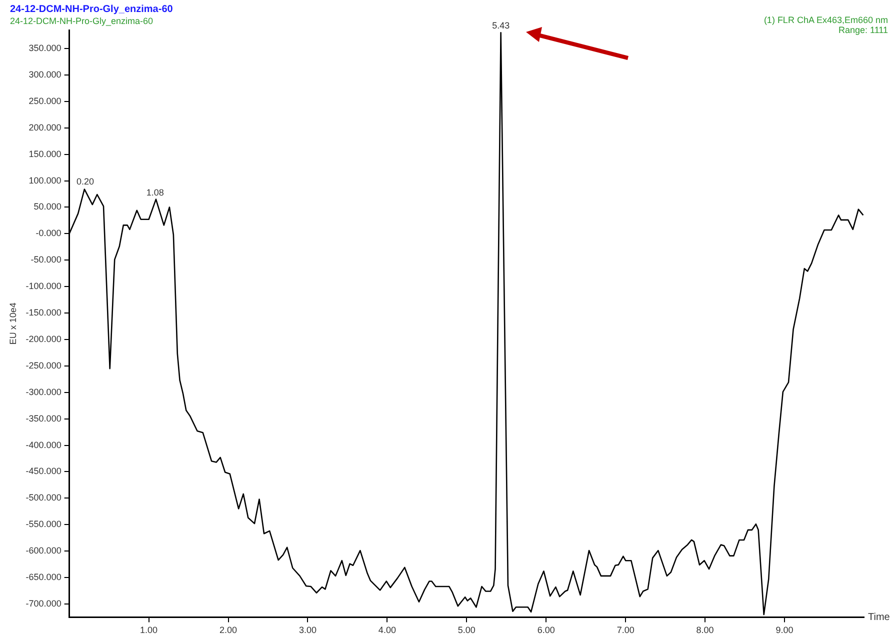 Image resolution: width=894 pixels, height=643 pixels. What do you see at coordinates (785, 630) in the screenshot?
I see `x-tick-label: 9.00` at bounding box center [785, 630].